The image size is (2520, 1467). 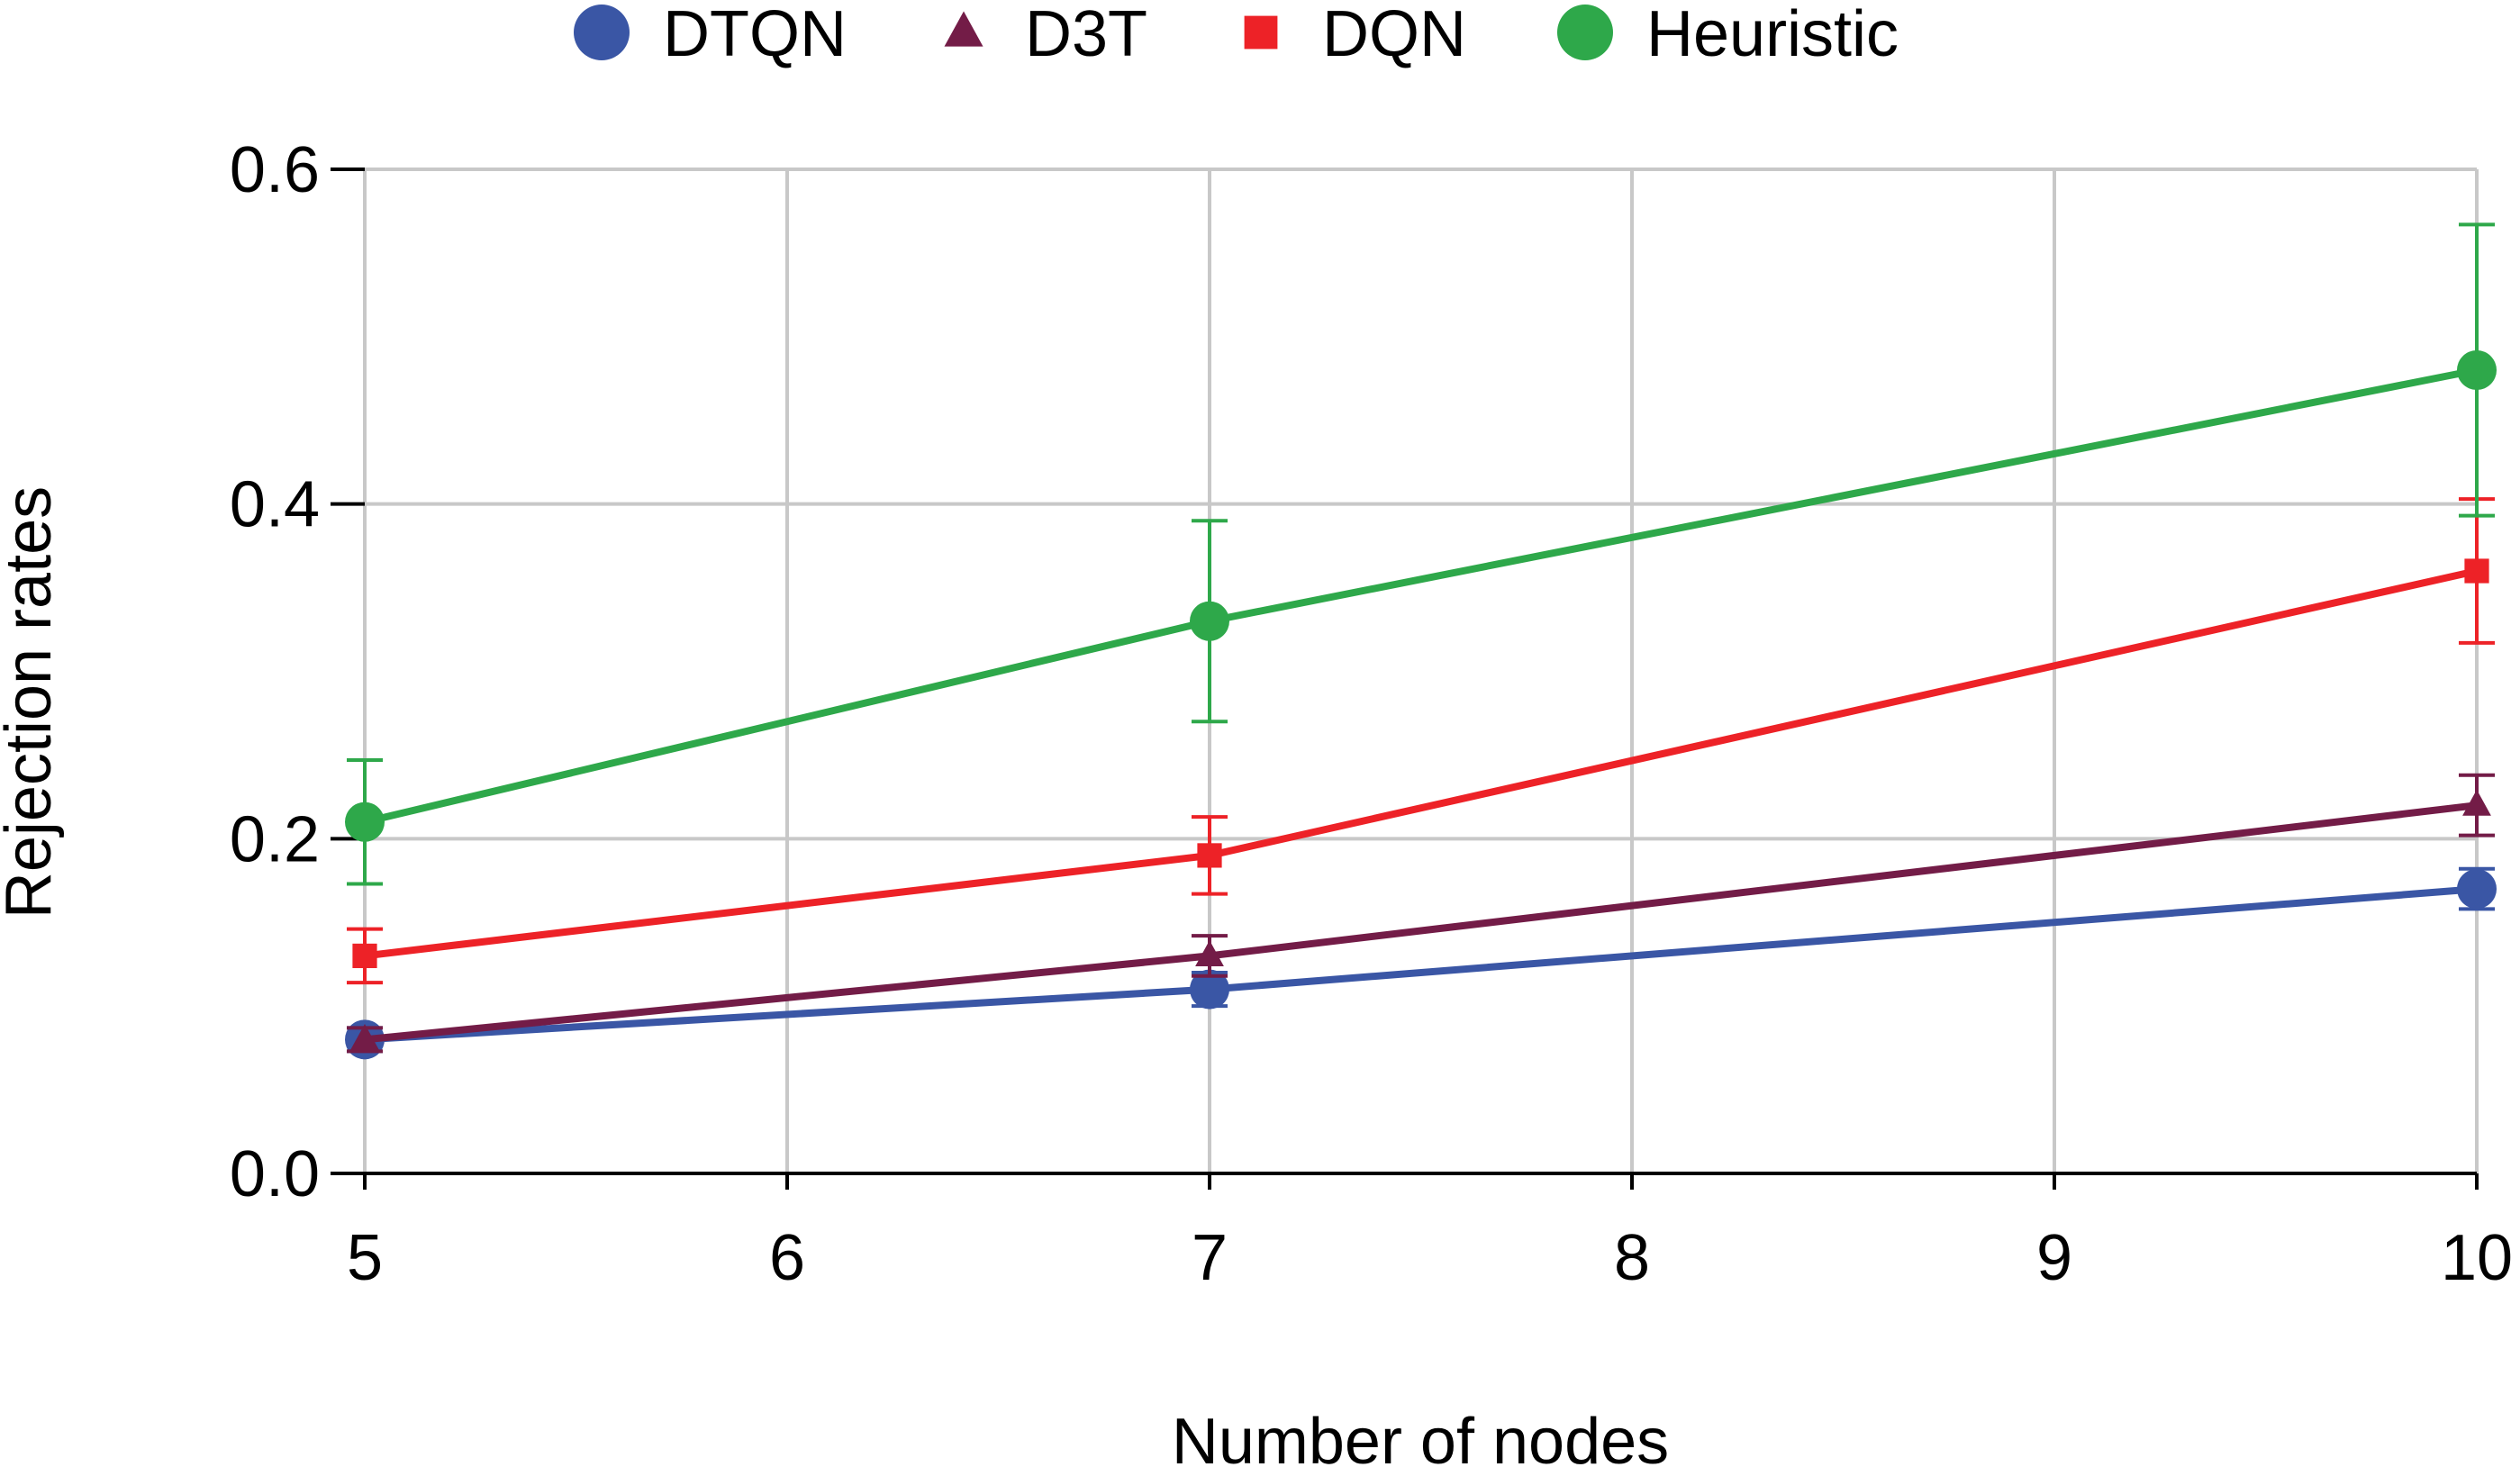 I want to click on x-axis-title: Number of nodes, so click(x=1421, y=1436).